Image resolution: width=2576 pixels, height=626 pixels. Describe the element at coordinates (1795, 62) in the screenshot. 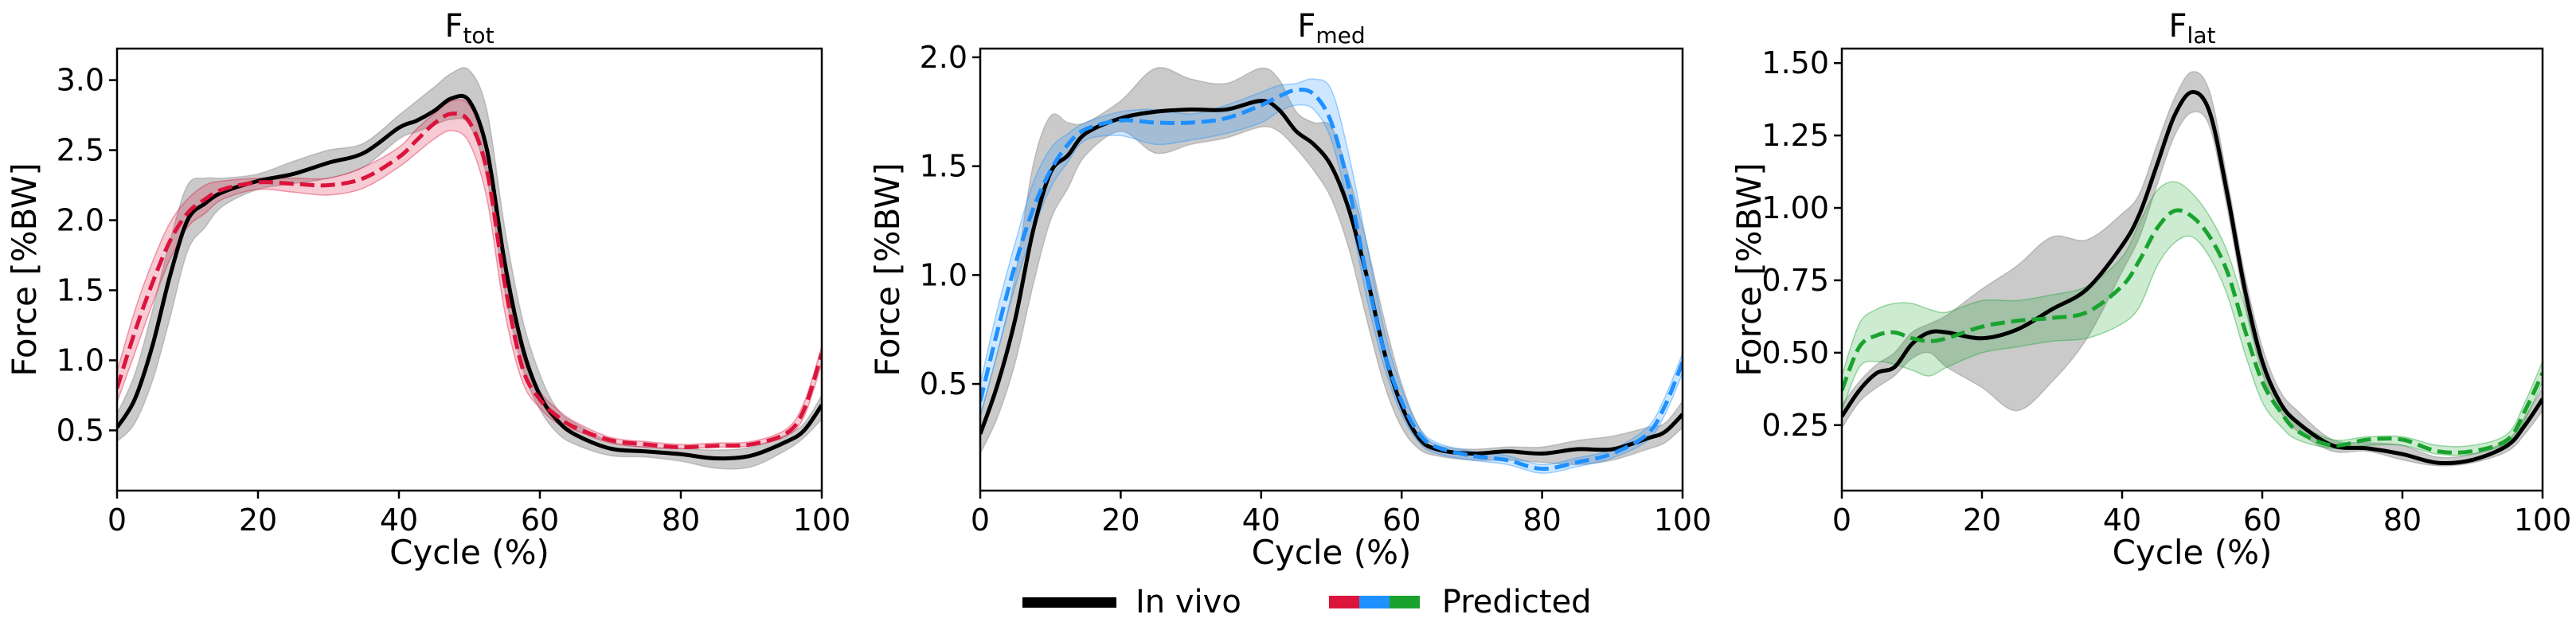

I see `y-tick-label: 1.50` at that location.